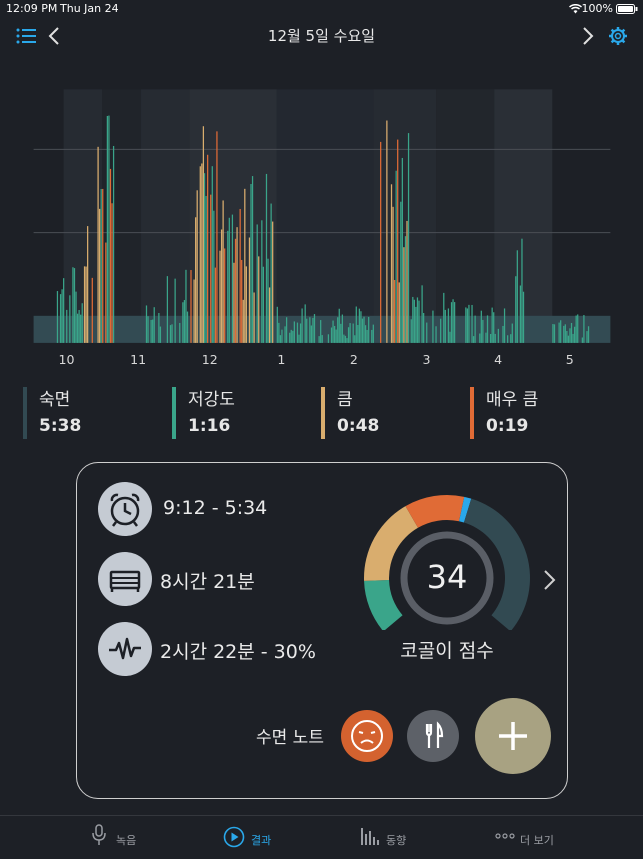 The height and width of the screenshot is (859, 643). What do you see at coordinates (618, 36) in the screenshot?
I see `gear-icon` at bounding box center [618, 36].